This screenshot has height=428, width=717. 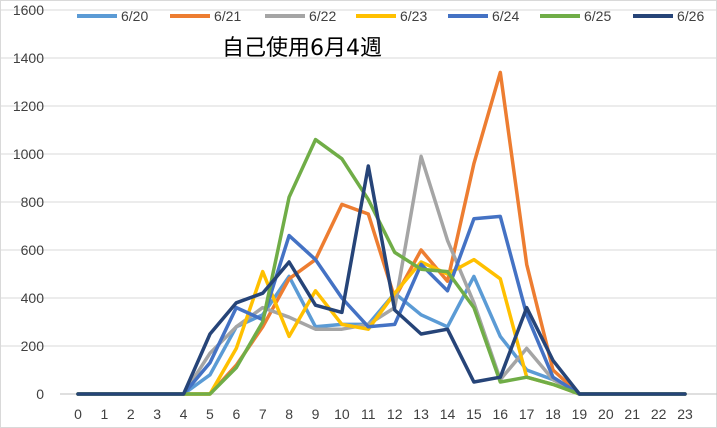 What do you see at coordinates (28, 58) in the screenshot?
I see `y-tick-label: 1400` at bounding box center [28, 58].